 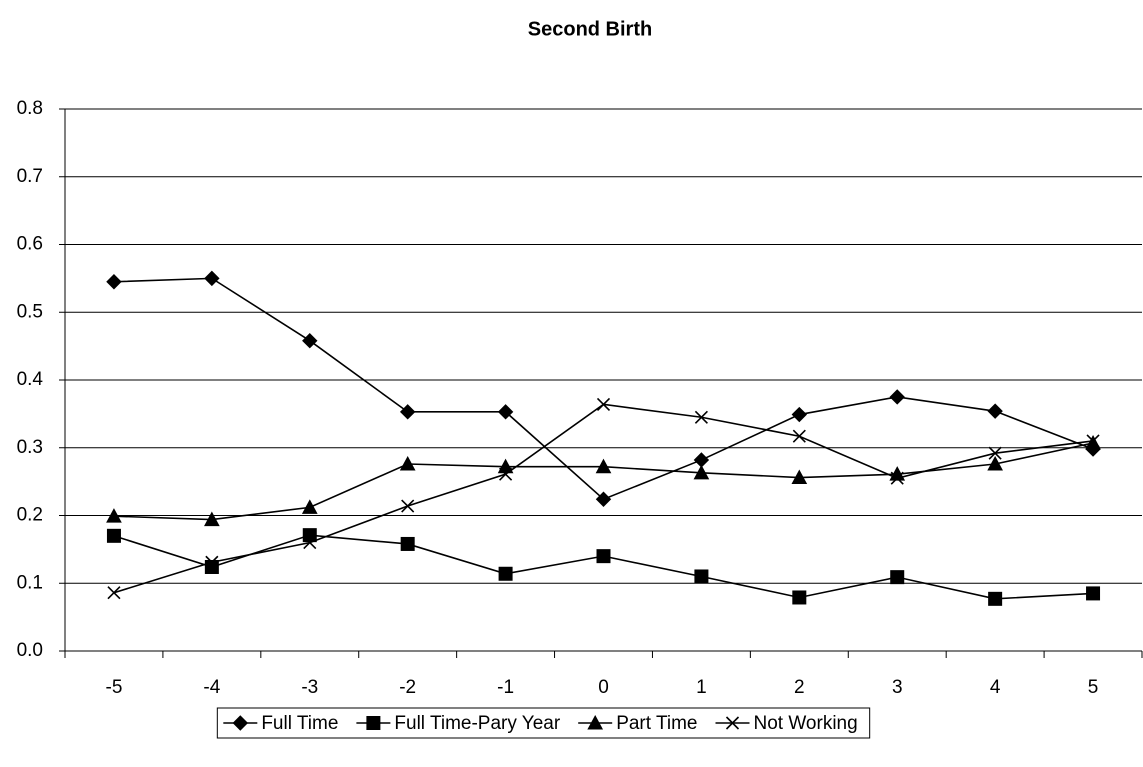 What do you see at coordinates (299, 723) in the screenshot?
I see `legend-label: Full Time` at bounding box center [299, 723].